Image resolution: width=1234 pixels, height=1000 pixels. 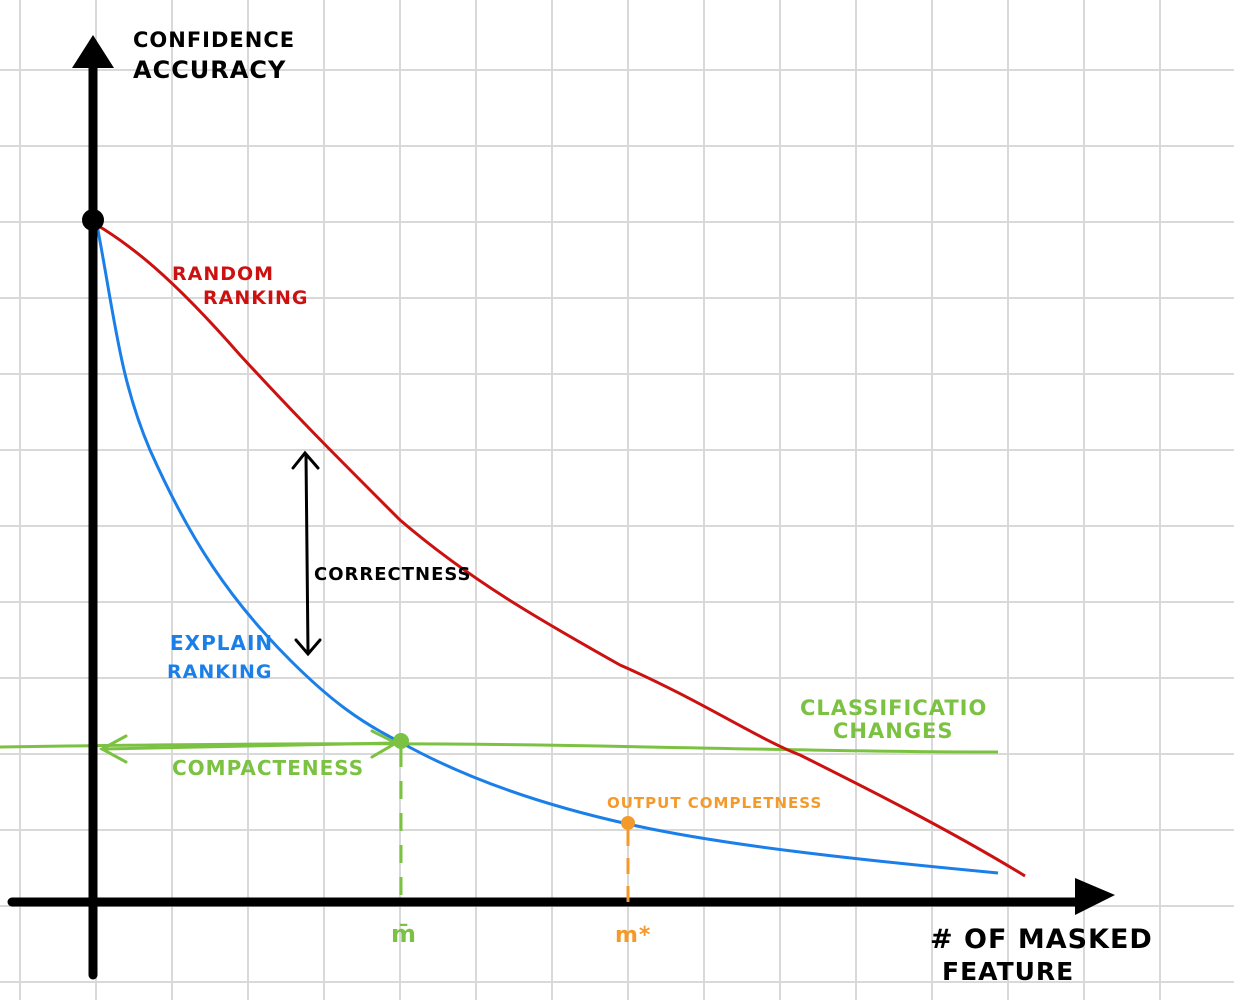 I want to click on classification-threshold-line, so click(x=499, y=748).